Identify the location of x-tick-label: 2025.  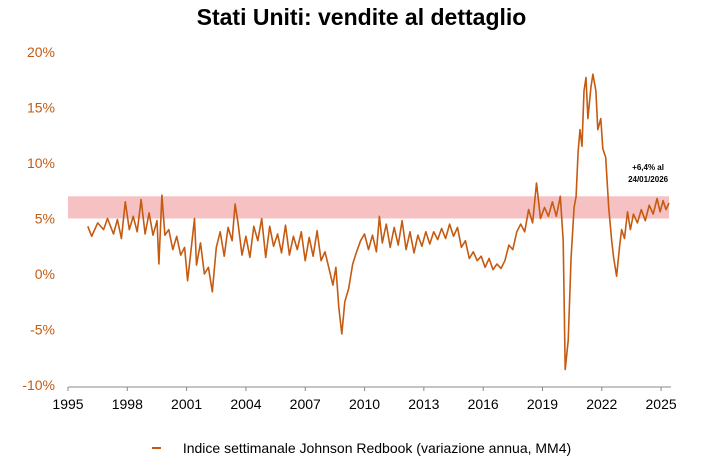
(661, 404).